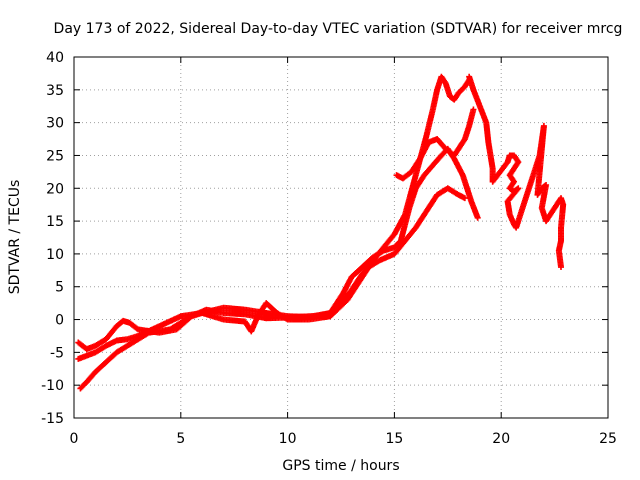 This screenshot has width=640, height=480. Describe the element at coordinates (59, 321) in the screenshot. I see `y-tick-label: 0` at that location.